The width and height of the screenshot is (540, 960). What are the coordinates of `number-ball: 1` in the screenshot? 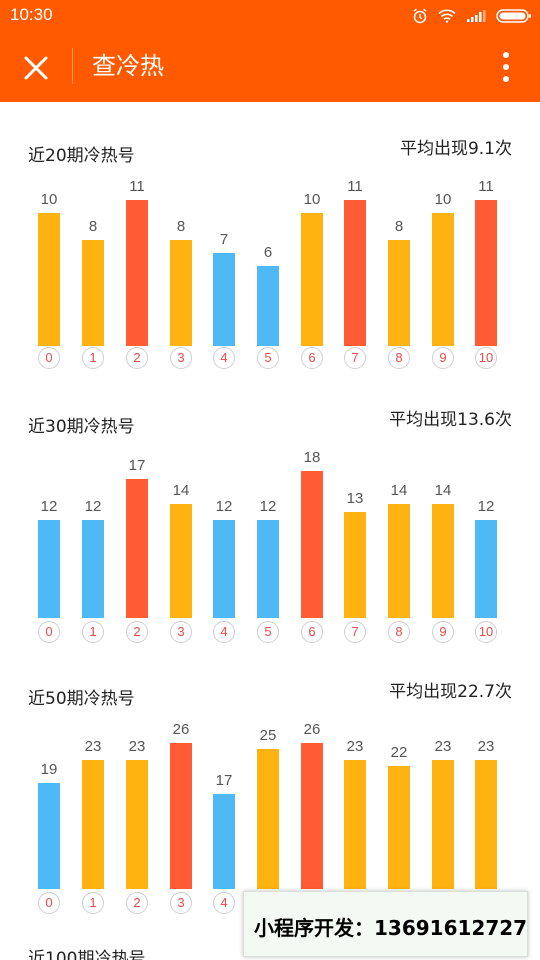 It's located at (93, 358).